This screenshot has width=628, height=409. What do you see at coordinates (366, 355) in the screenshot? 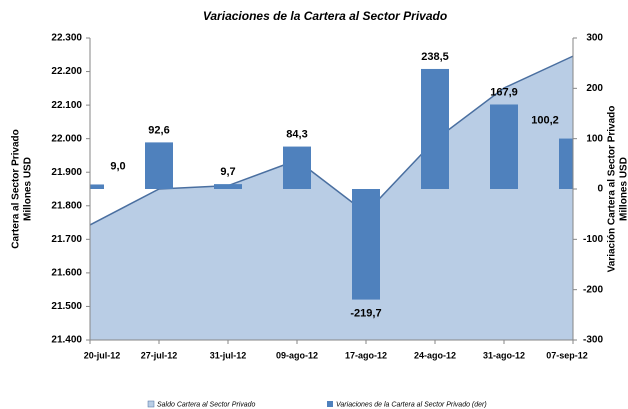
I see `x-tick-label: 17-ago-12` at bounding box center [366, 355].